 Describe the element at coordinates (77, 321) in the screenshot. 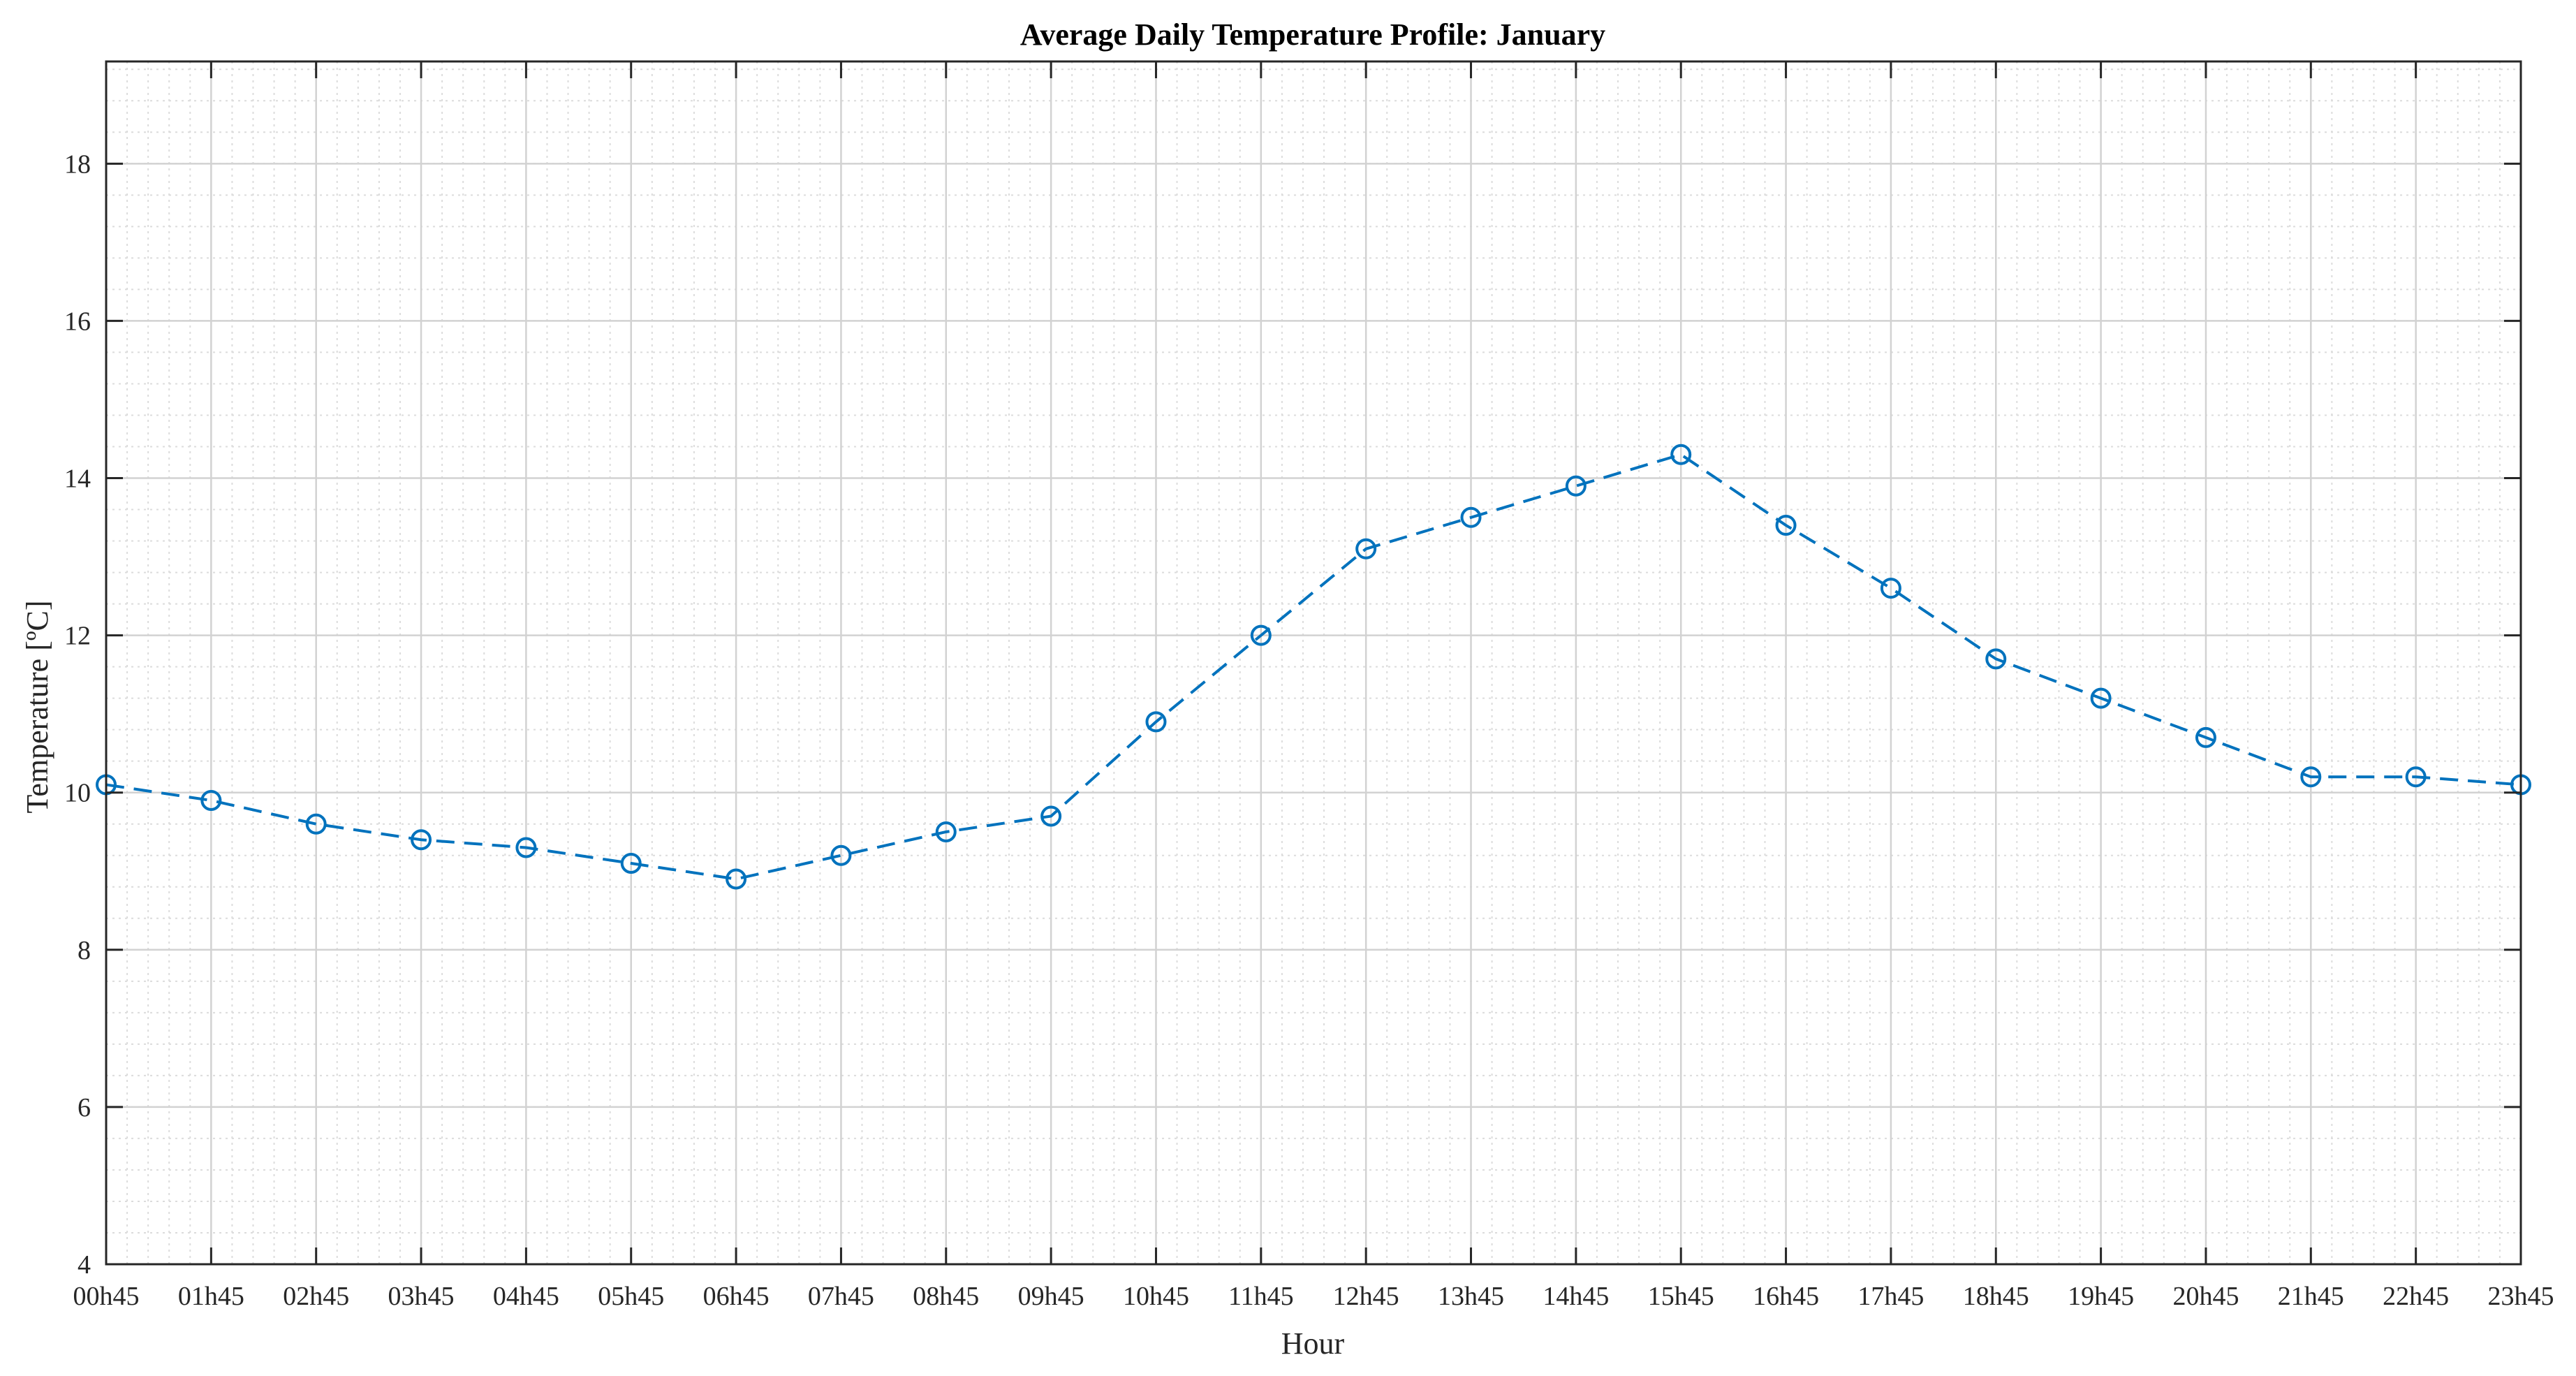

I see `y-tick-label: 16` at that location.